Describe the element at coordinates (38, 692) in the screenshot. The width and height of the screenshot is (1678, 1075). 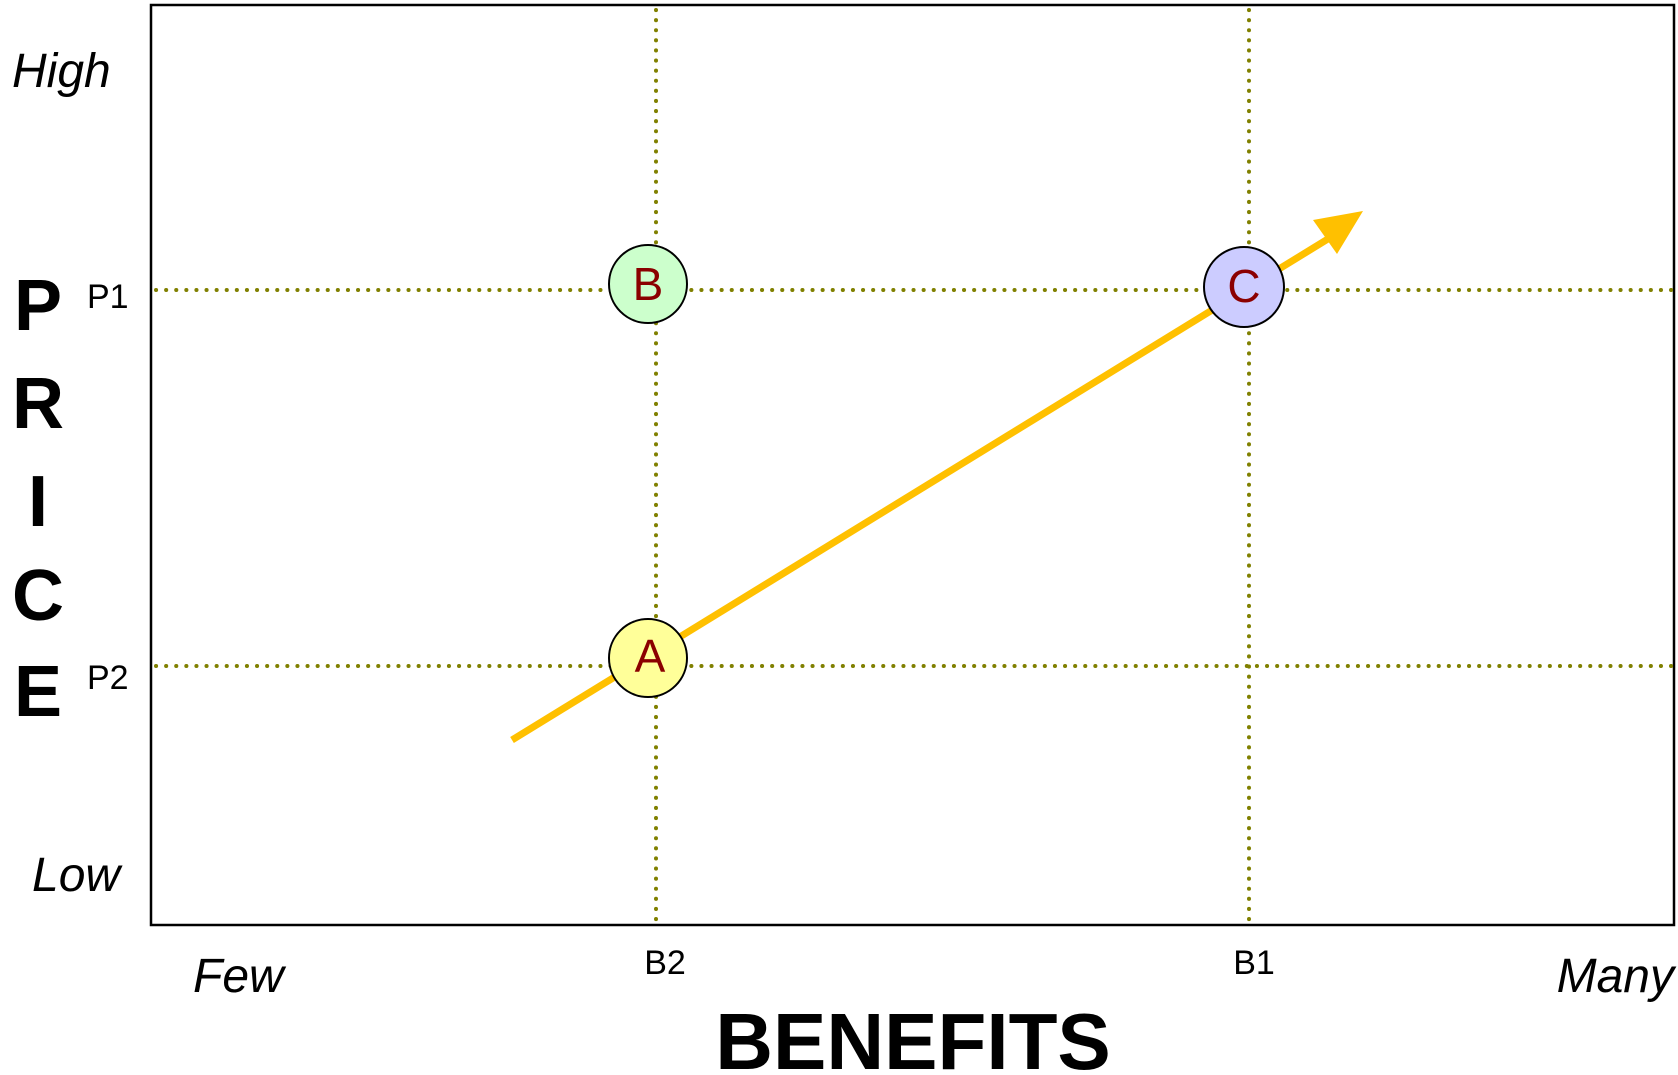
I see `y-axis-title-letter: E` at that location.